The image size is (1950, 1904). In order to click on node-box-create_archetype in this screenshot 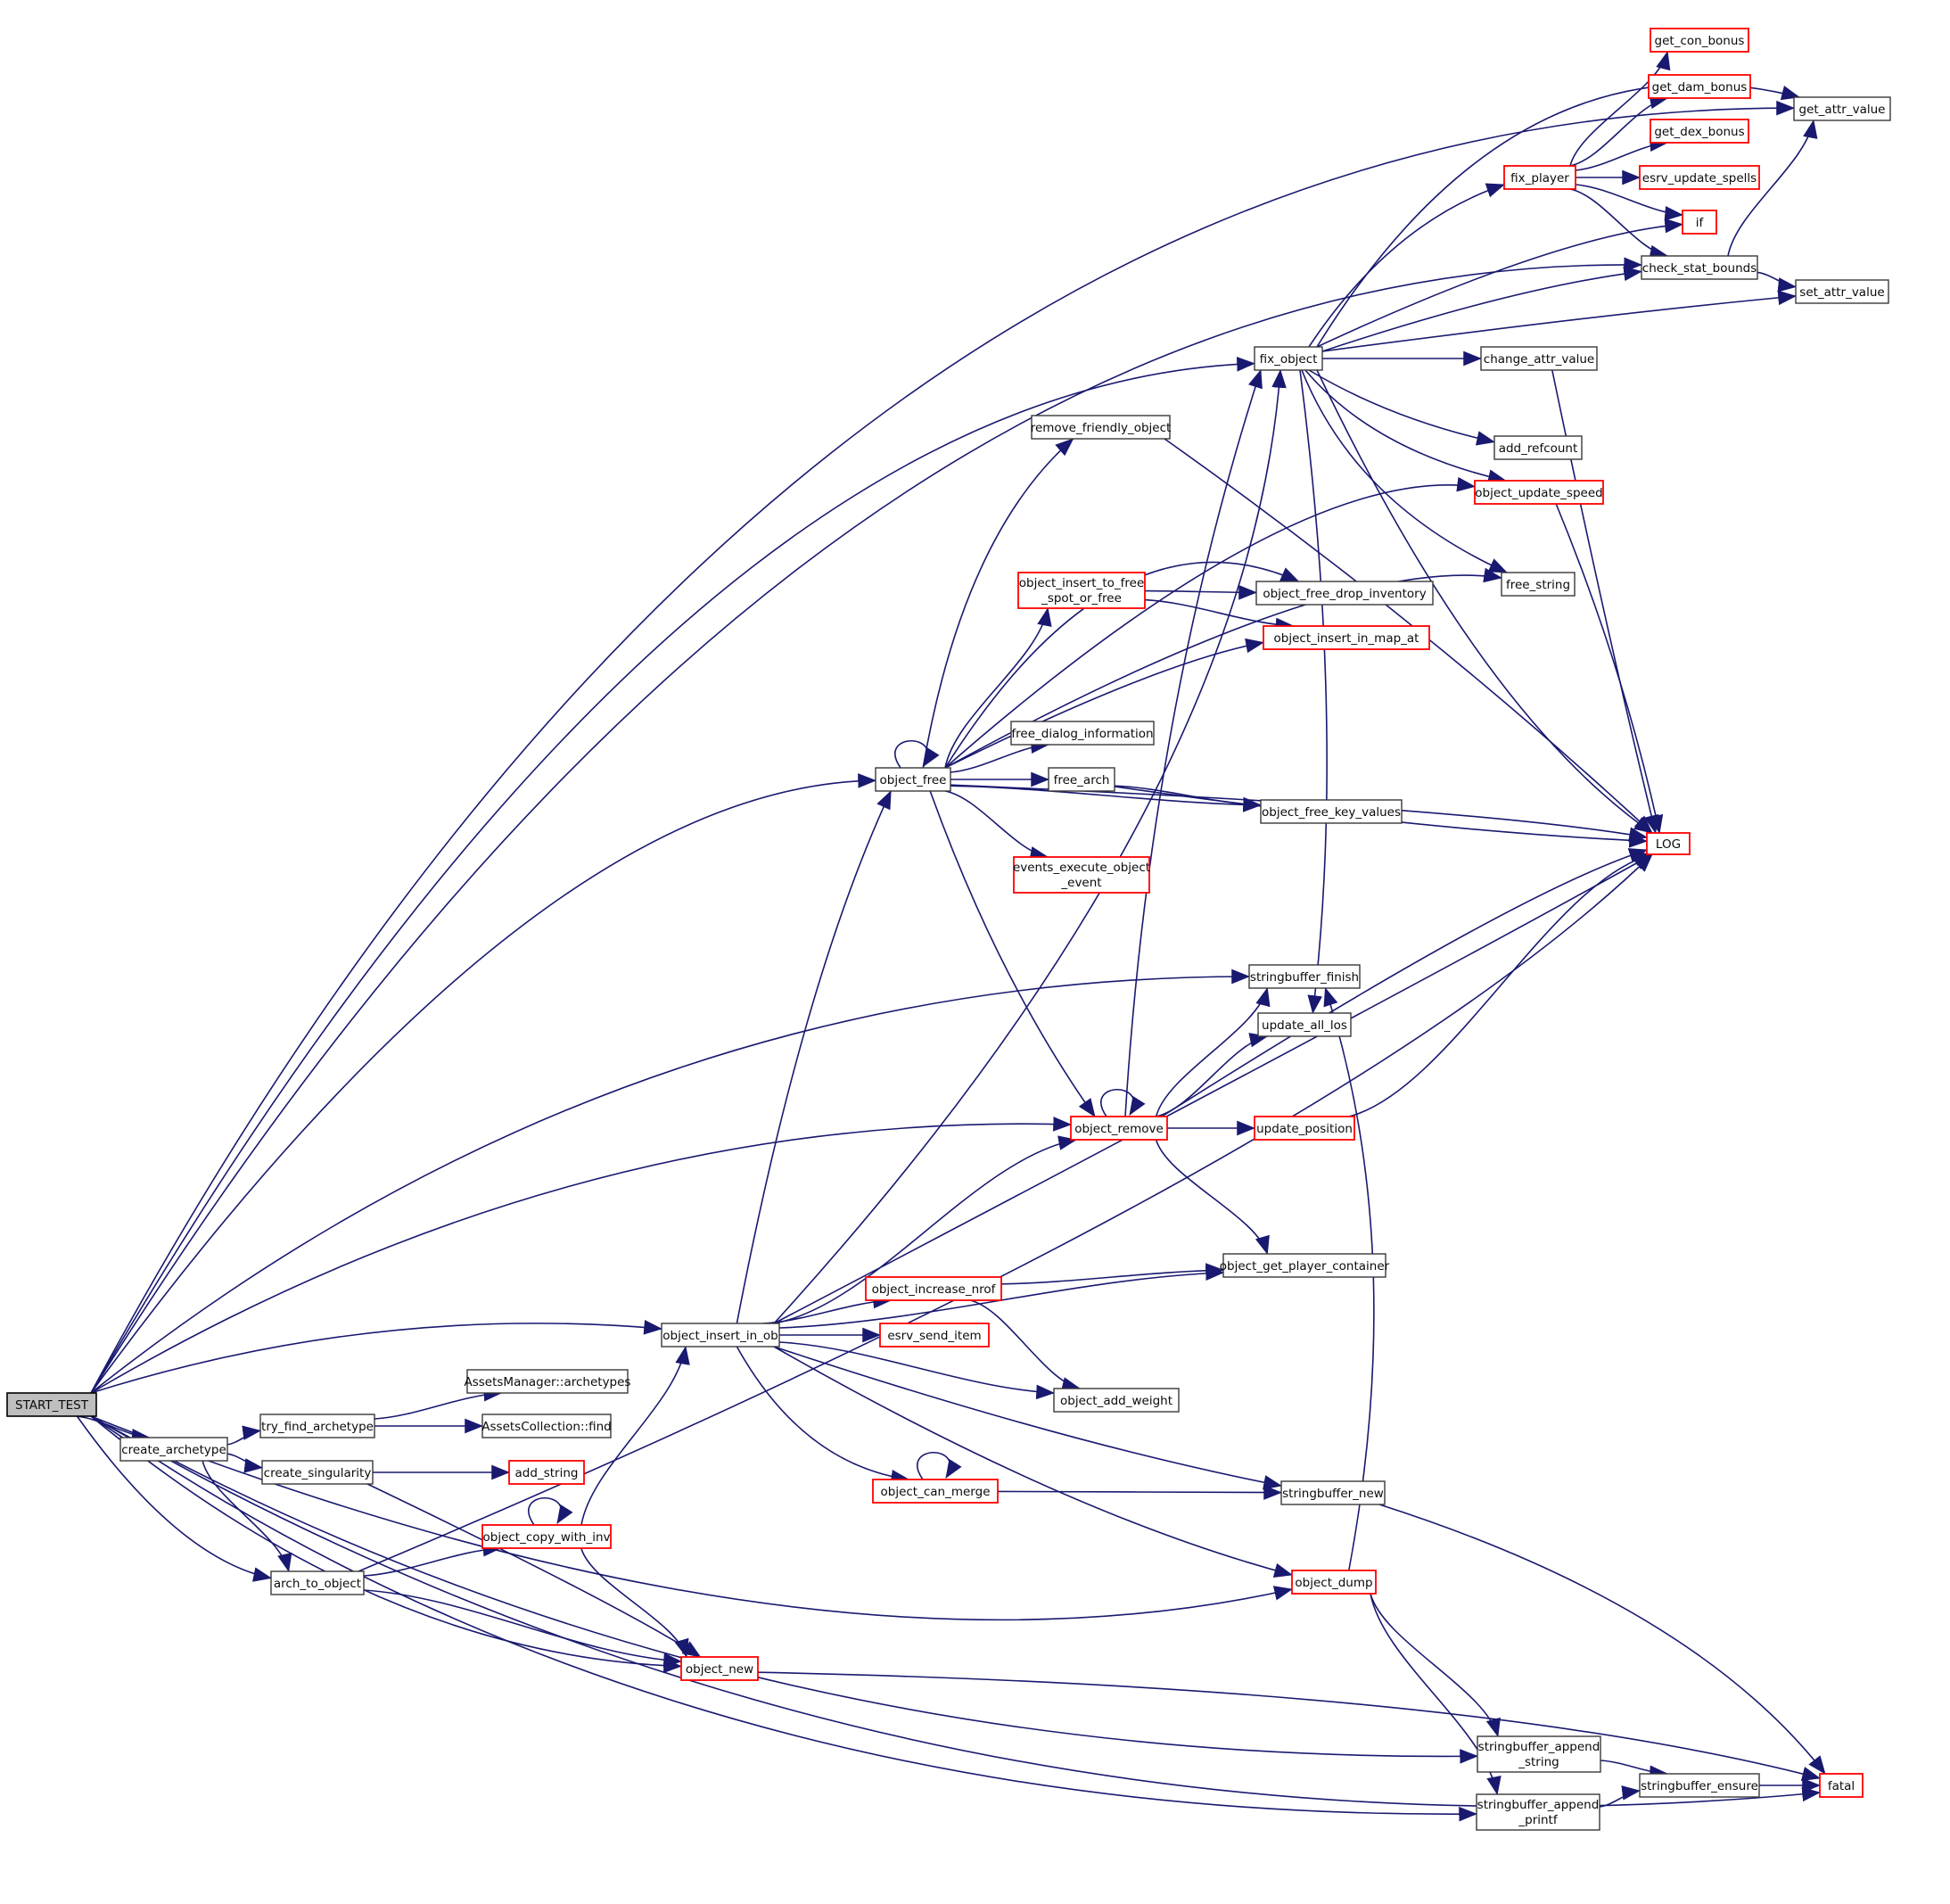, I will do `click(173, 1449)`.